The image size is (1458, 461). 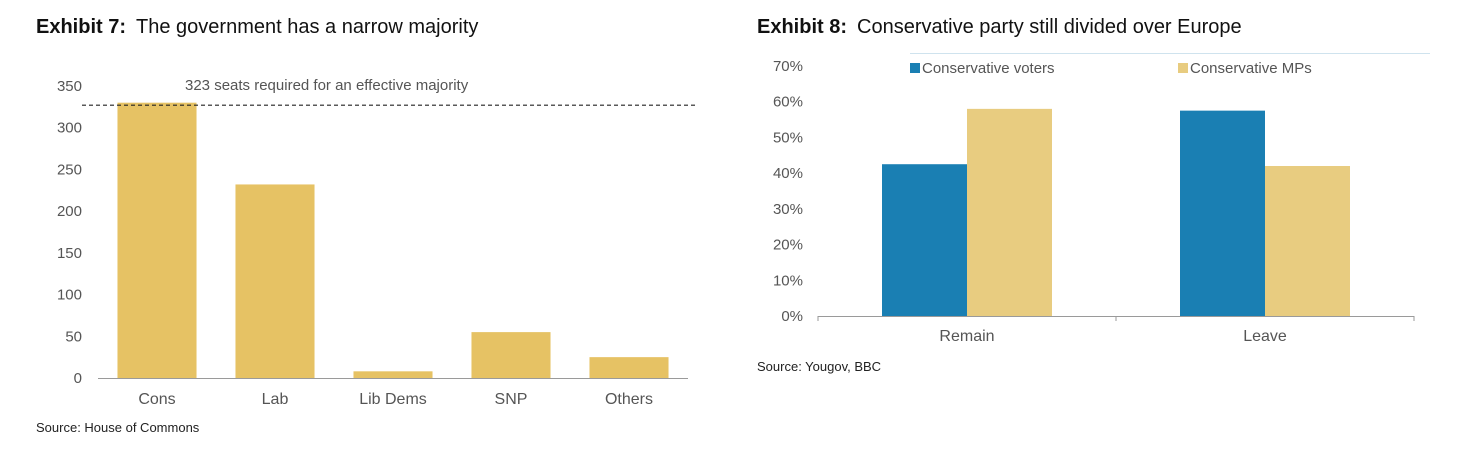 I want to click on y-tick-label: 50, so click(x=73, y=336).